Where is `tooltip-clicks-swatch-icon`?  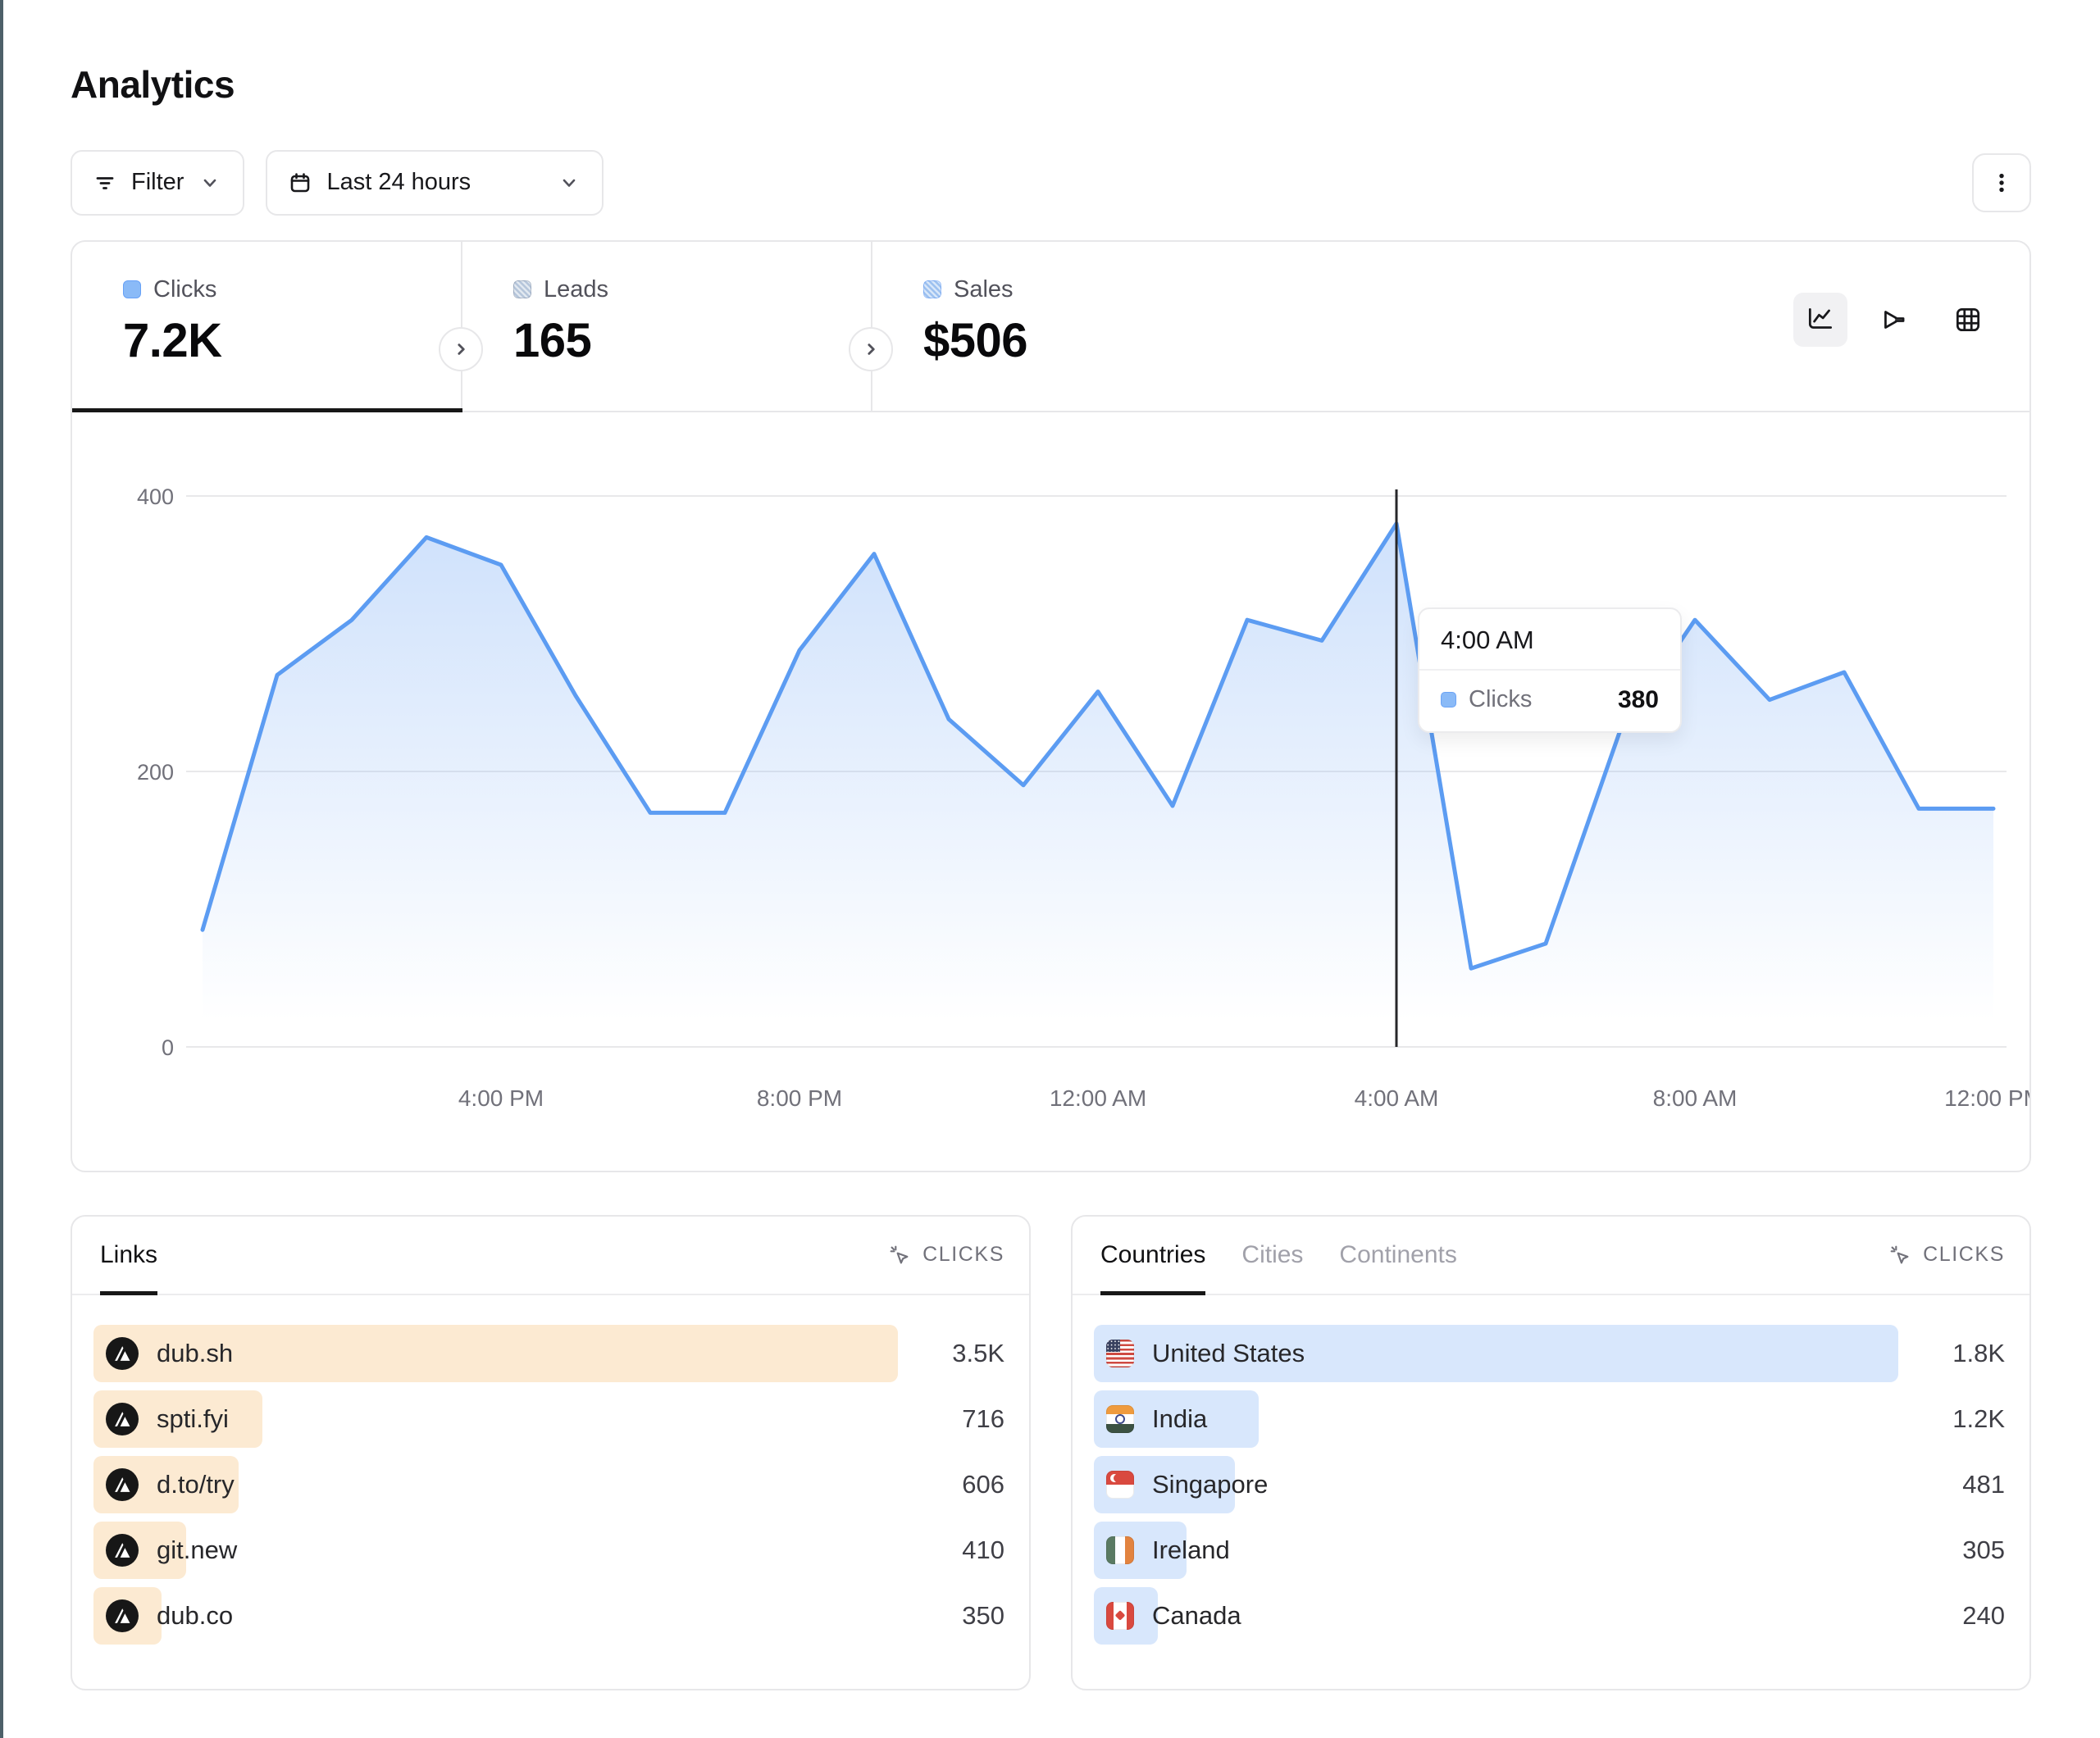
tooltip-clicks-swatch-icon is located at coordinates (1448, 700).